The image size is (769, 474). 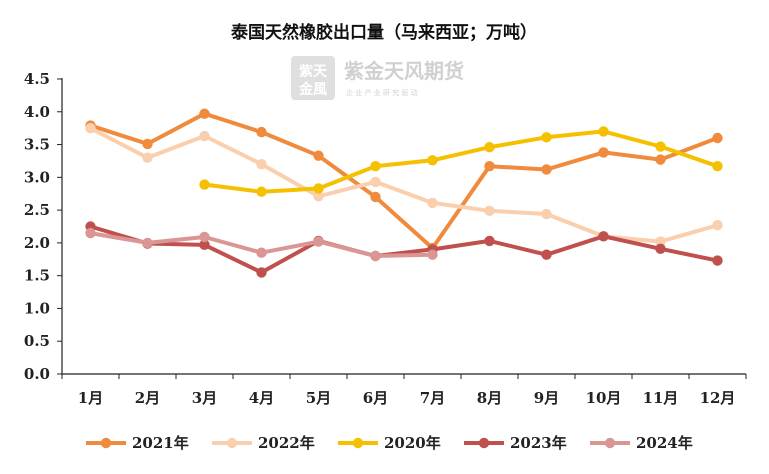 What do you see at coordinates (432, 398) in the screenshot?
I see `x-tick-label: 7月` at bounding box center [432, 398].